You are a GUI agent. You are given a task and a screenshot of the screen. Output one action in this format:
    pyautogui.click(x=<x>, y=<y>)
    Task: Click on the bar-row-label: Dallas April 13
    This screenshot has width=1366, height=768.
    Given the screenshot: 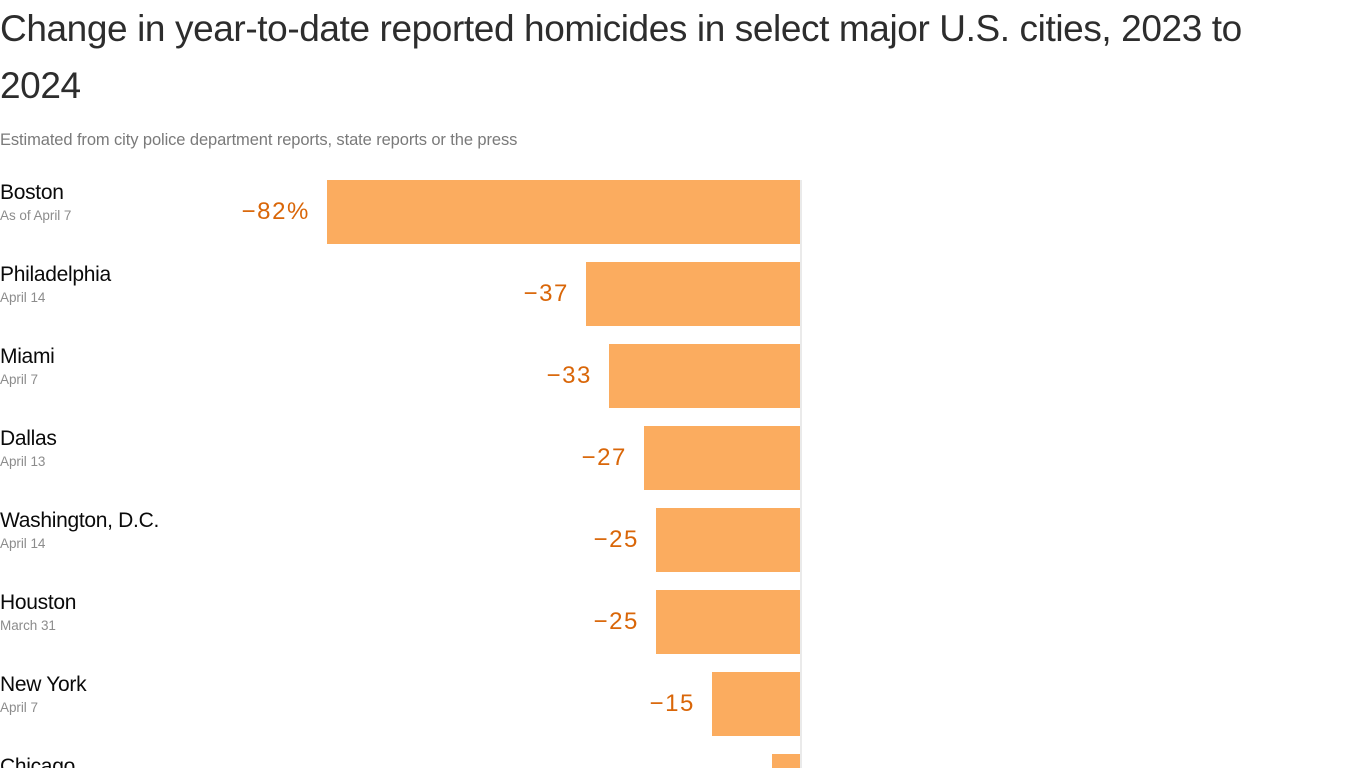 What is the action you would take?
    pyautogui.click(x=107, y=448)
    